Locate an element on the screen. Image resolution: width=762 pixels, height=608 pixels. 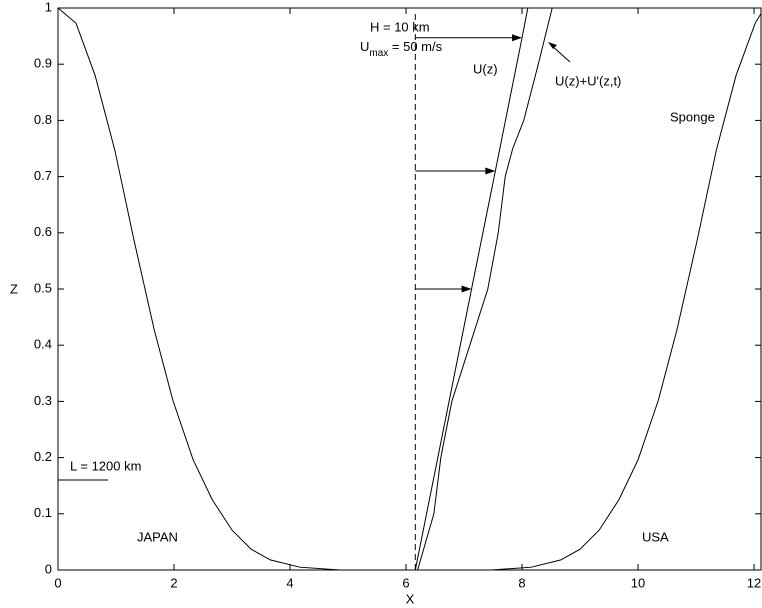
sponge-label: Sponge is located at coordinates (692, 116).